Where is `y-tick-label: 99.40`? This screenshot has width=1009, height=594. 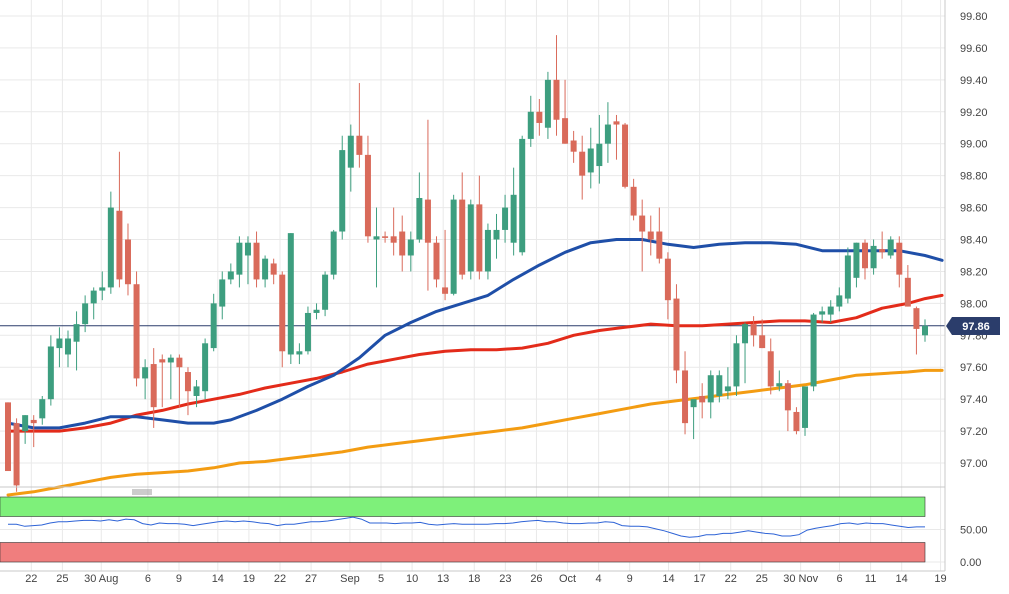
y-tick-label: 99.40 is located at coordinates (974, 81).